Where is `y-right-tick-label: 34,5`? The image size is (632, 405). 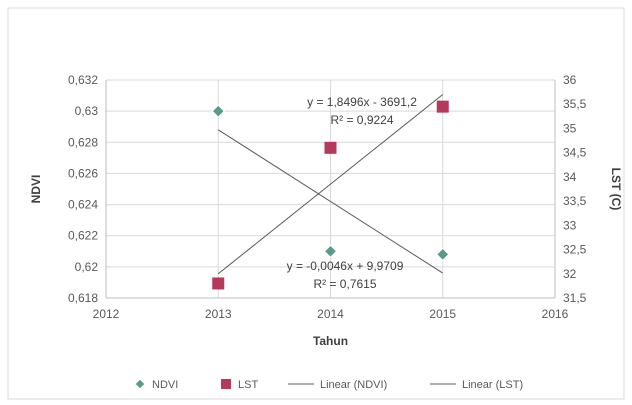
y-right-tick-label: 34,5 is located at coordinates (575, 153).